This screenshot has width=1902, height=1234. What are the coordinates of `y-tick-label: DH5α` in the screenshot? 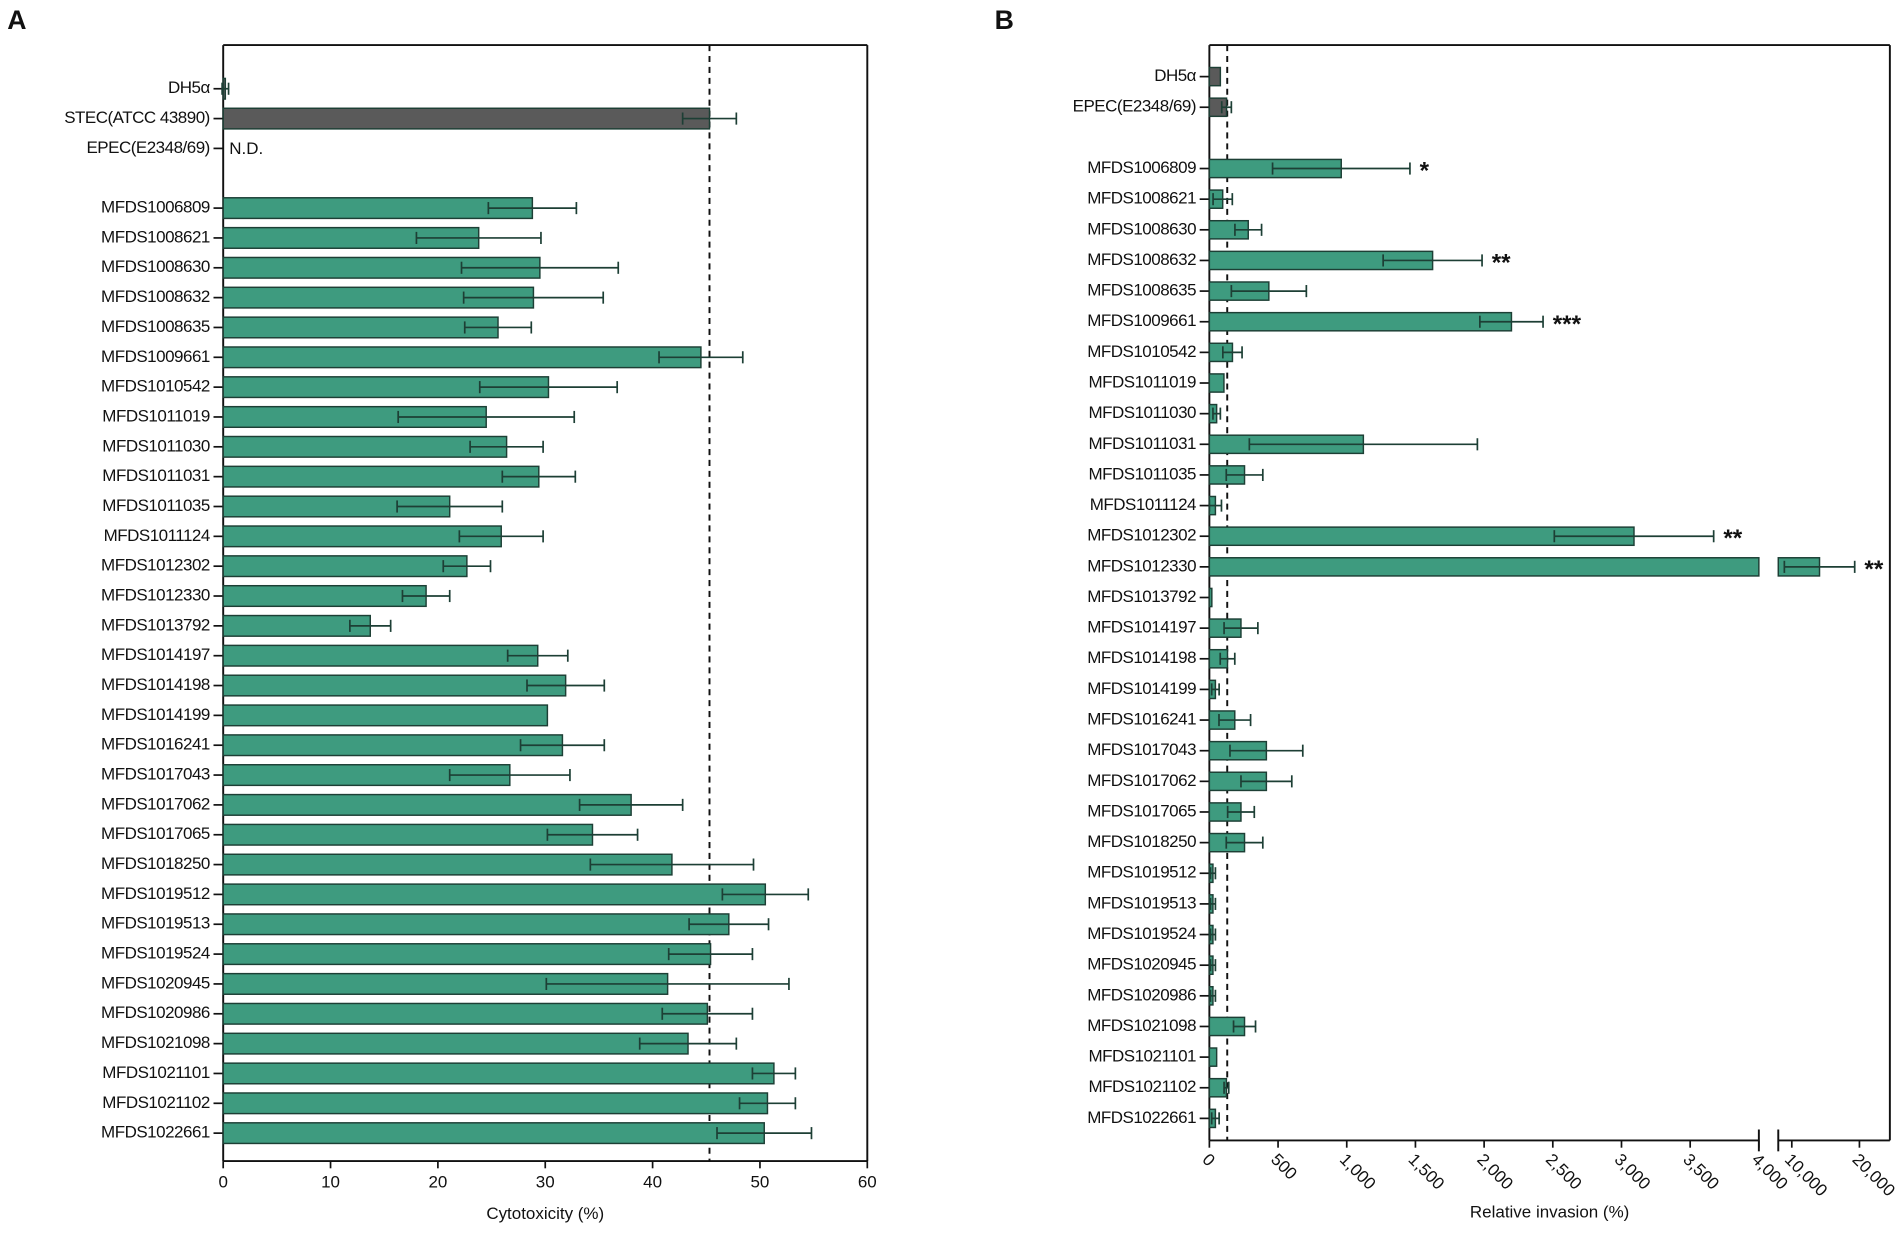 It's located at (1175, 75).